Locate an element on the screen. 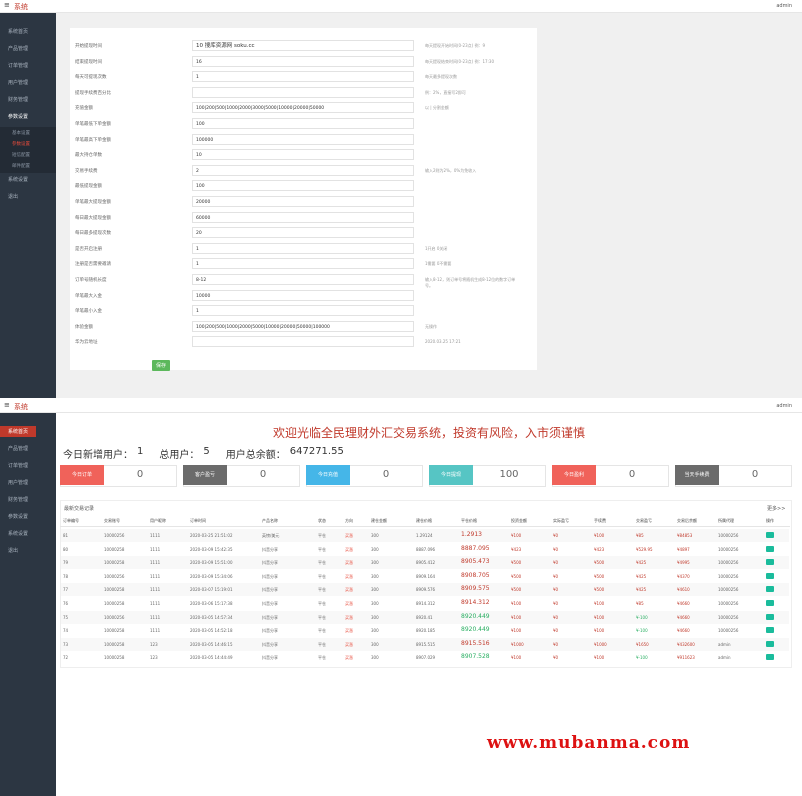  column-header: 建仓金额 is located at coordinates (379, 520).